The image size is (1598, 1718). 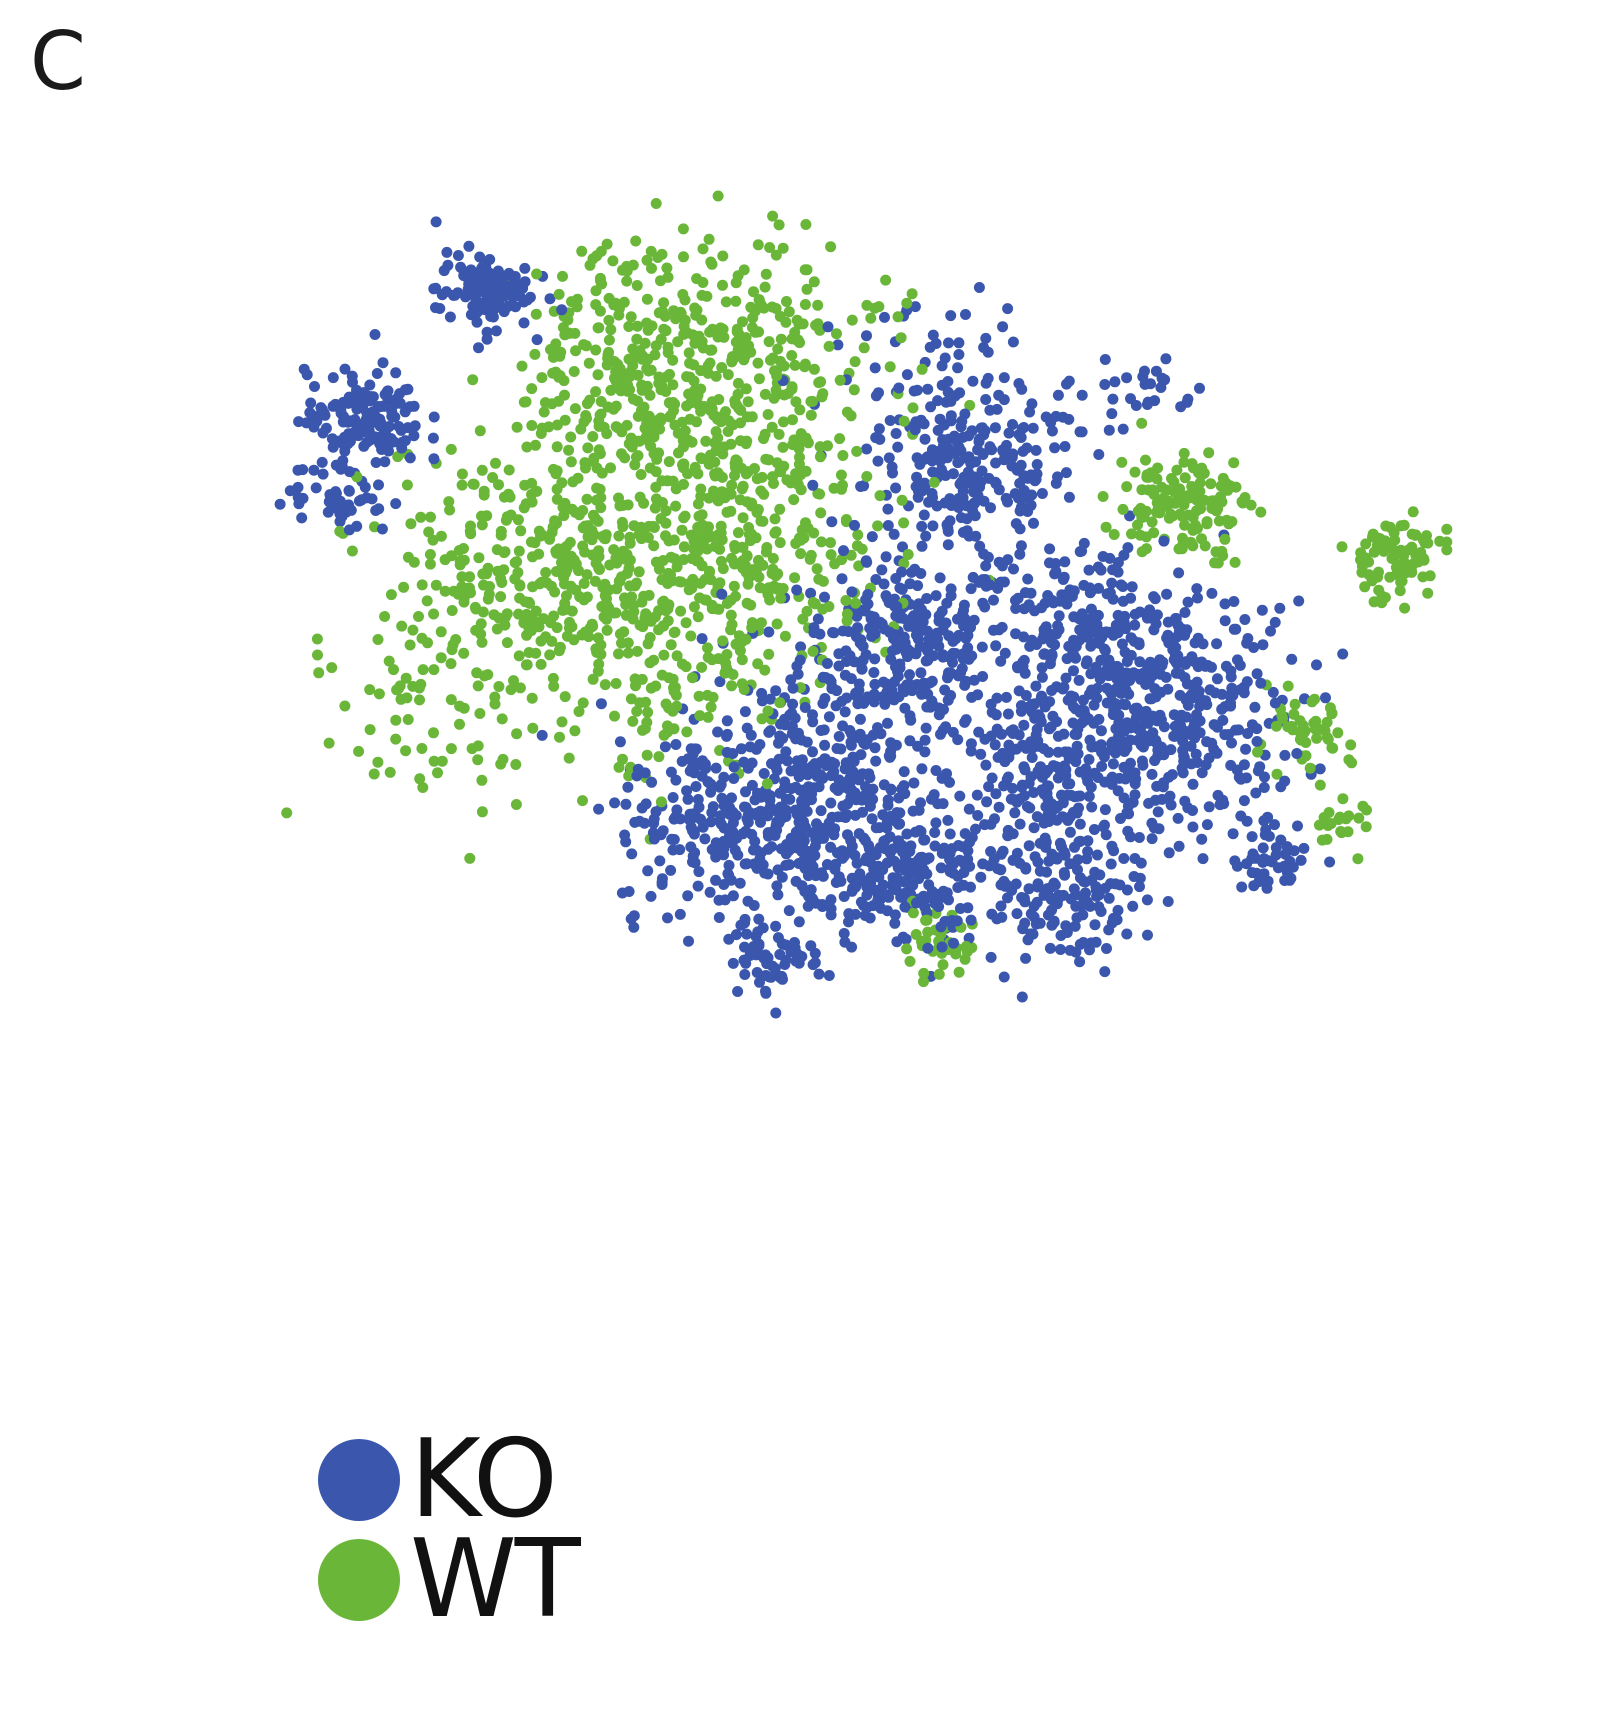 What do you see at coordinates (484, 1479) in the screenshot?
I see `legend-label-ko: KO` at bounding box center [484, 1479].